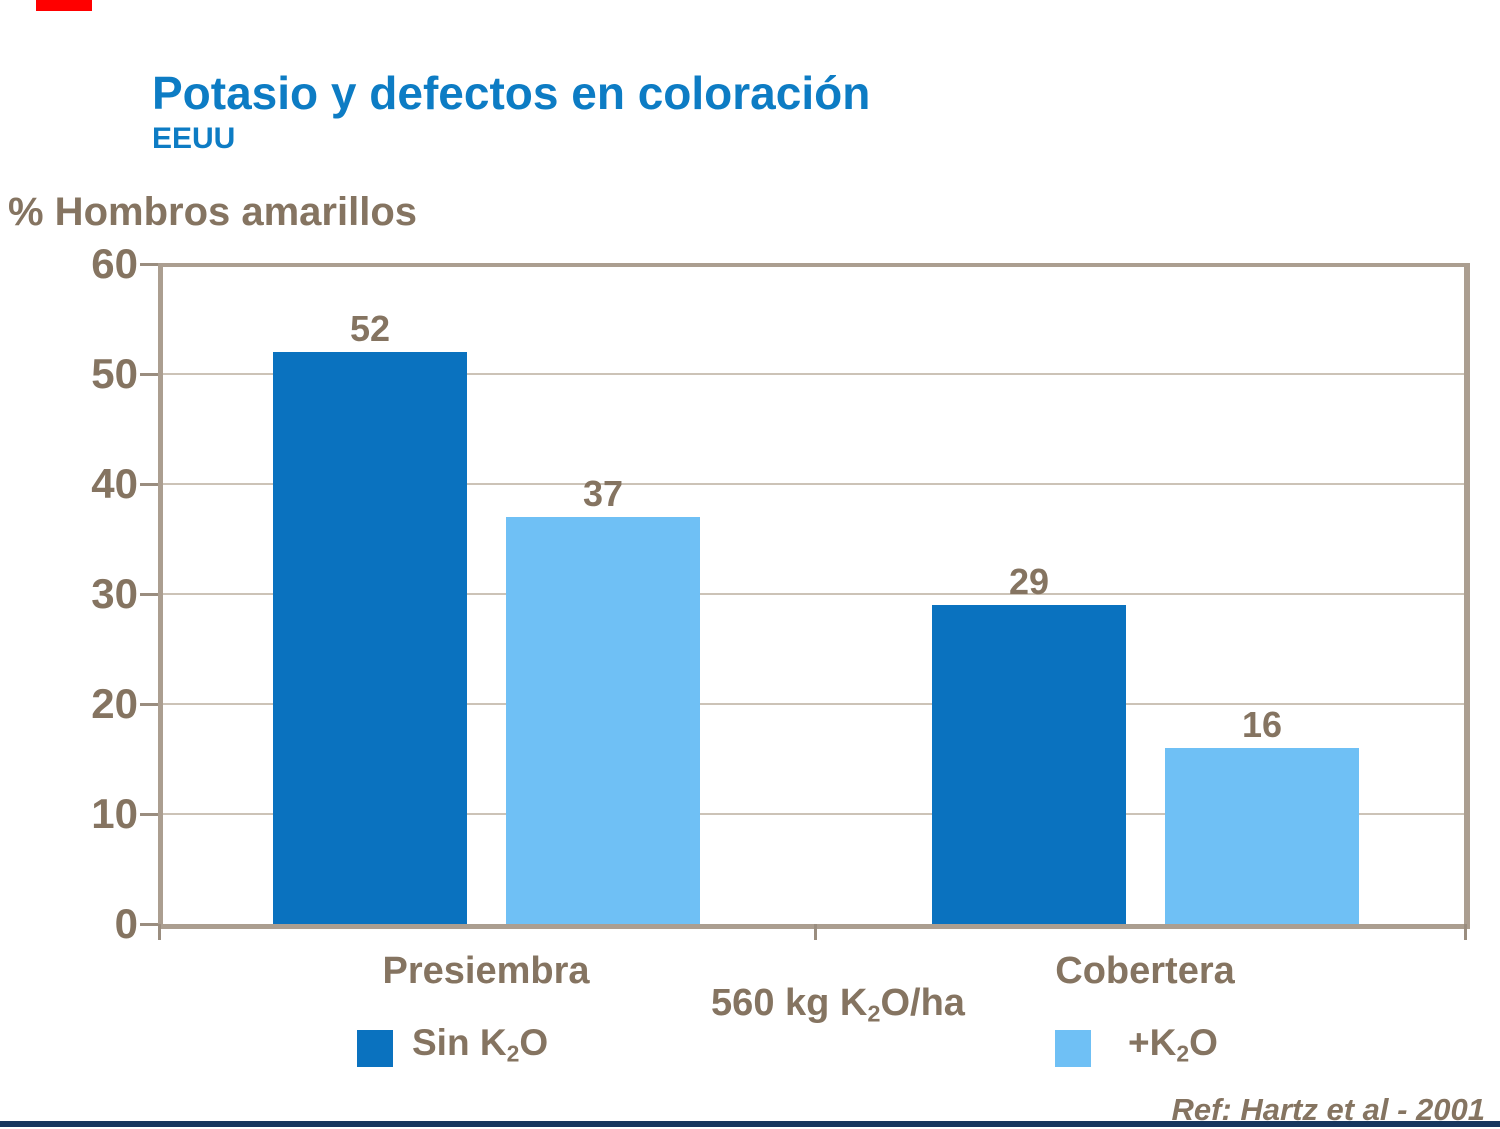 The height and width of the screenshot is (1129, 1500). Describe the element at coordinates (114, 703) in the screenshot. I see `y-tick-label-20: 20` at that location.